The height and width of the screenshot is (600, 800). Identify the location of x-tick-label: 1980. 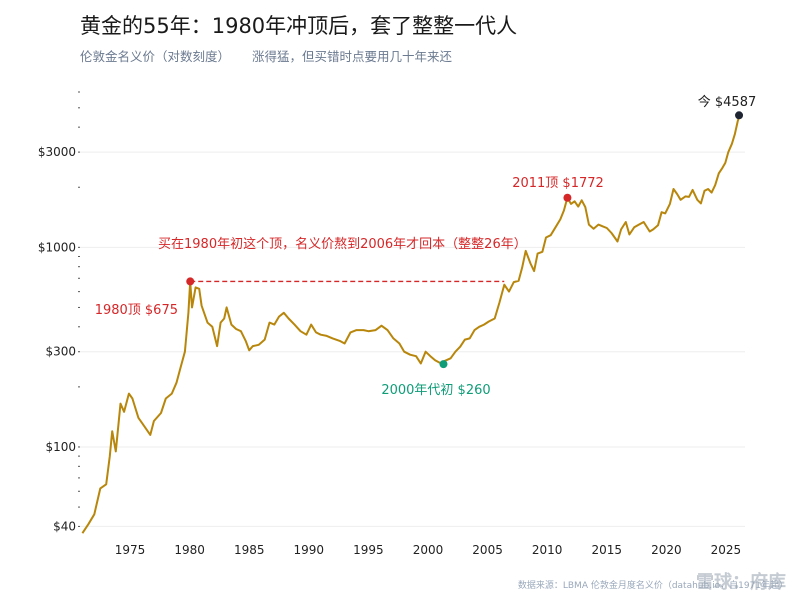
(189, 550).